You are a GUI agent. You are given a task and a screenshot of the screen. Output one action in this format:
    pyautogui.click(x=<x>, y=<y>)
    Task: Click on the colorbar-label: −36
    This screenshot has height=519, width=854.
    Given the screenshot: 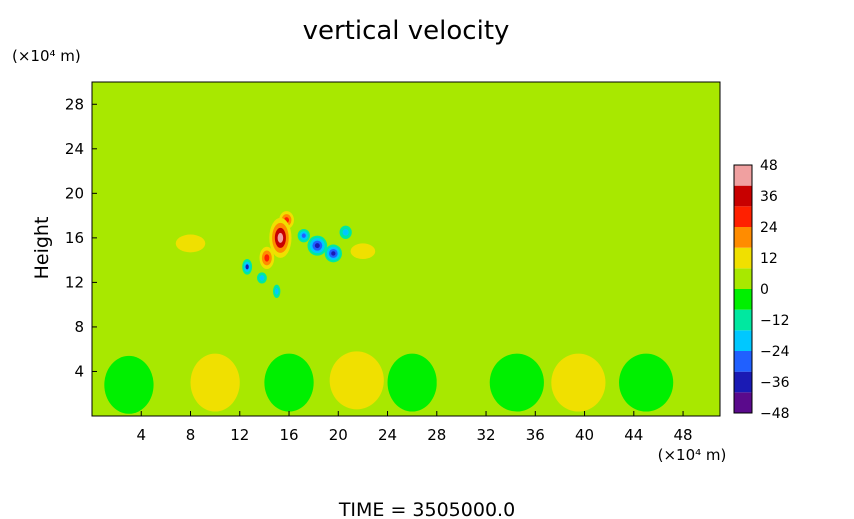 What is the action you would take?
    pyautogui.click(x=775, y=383)
    